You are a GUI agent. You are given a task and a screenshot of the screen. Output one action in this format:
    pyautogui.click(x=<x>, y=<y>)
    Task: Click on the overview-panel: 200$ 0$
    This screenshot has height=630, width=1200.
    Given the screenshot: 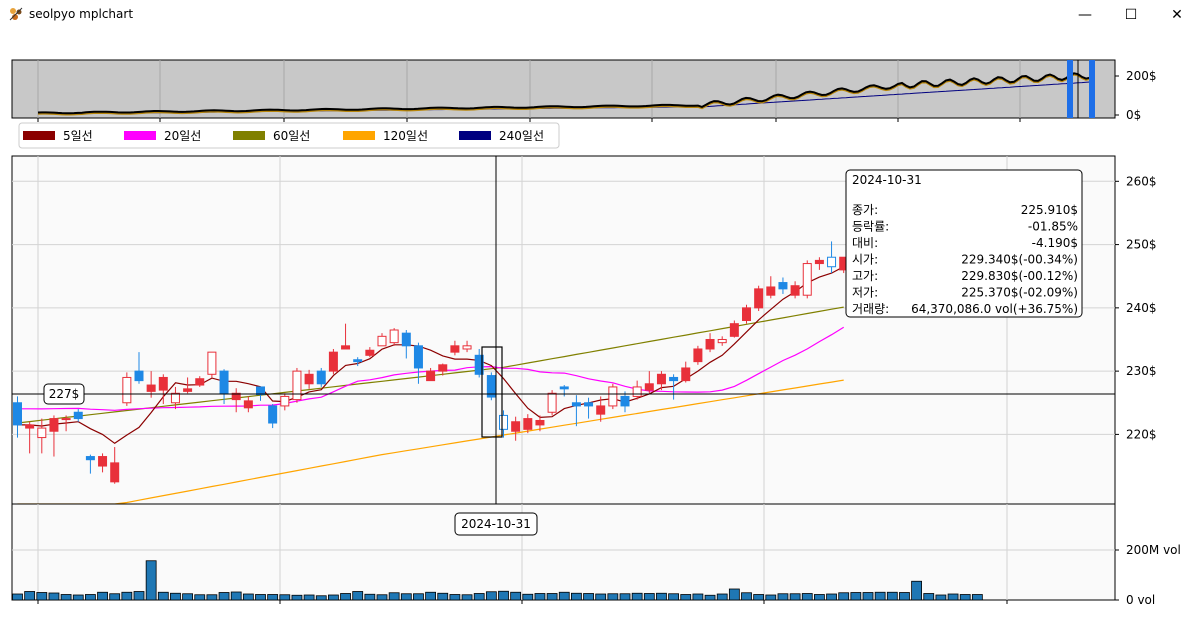 What is the action you would take?
    pyautogui.click(x=584, y=90)
    